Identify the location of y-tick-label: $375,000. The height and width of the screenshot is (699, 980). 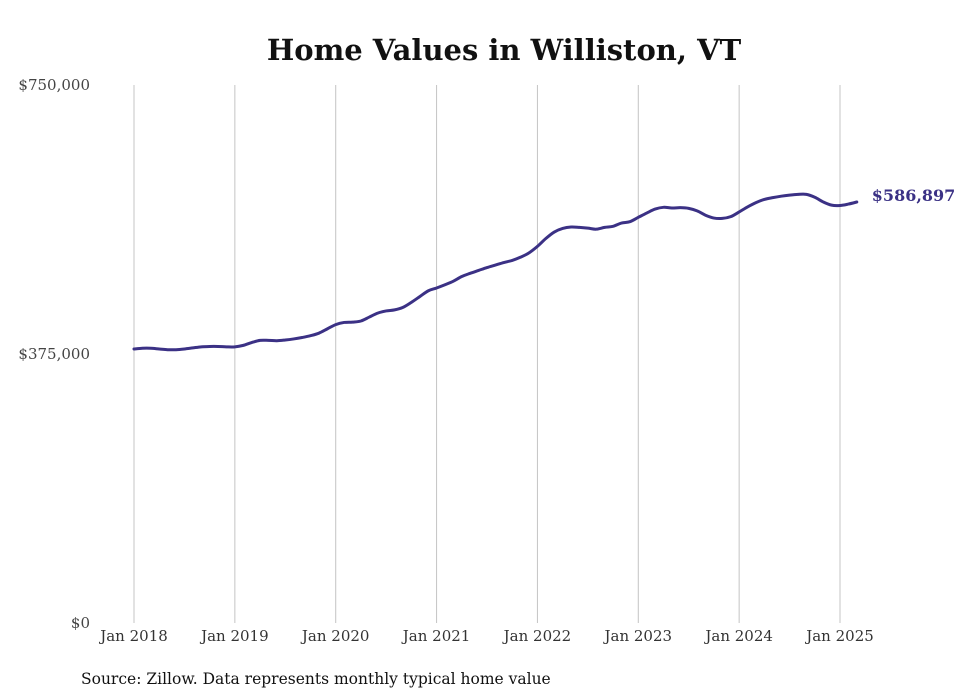
(54, 354).